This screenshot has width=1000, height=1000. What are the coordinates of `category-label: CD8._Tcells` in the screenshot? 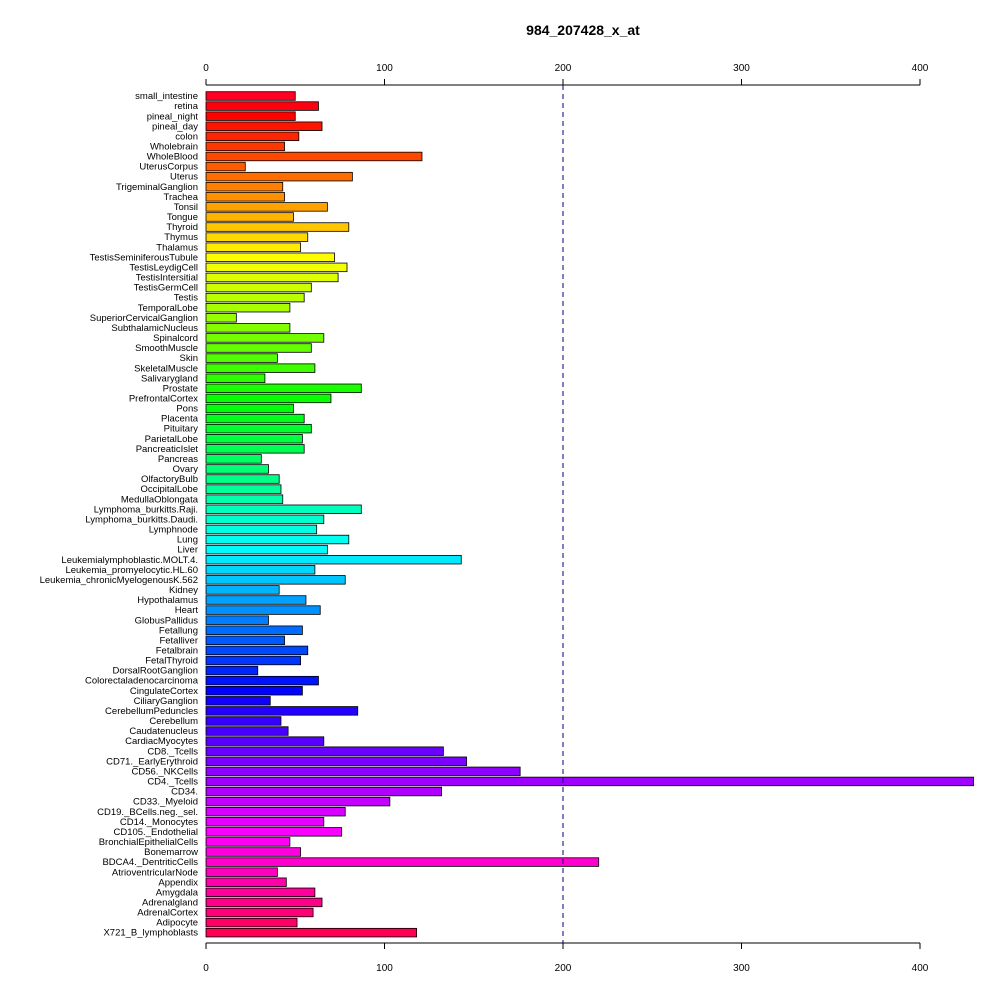 It's located at (172, 751).